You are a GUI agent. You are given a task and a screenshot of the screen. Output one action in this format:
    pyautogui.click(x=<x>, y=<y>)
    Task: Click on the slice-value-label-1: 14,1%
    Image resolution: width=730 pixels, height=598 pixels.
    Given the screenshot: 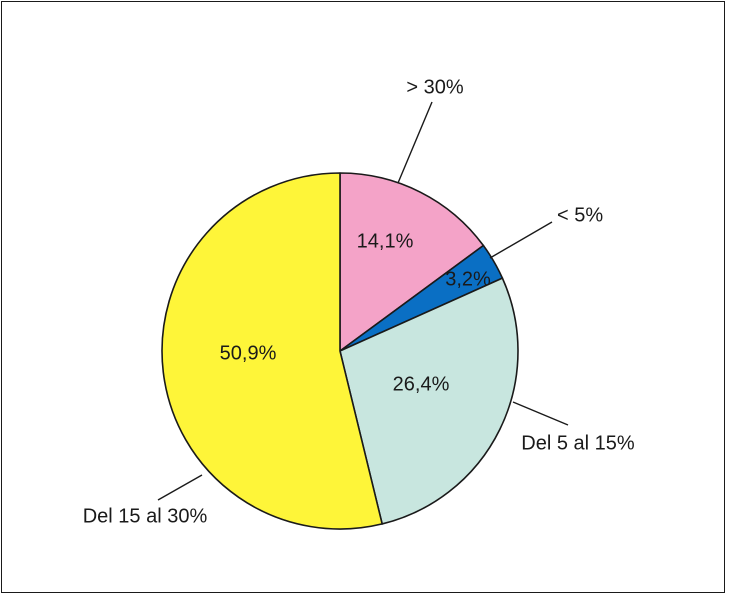 What is the action you would take?
    pyautogui.click(x=385, y=241)
    